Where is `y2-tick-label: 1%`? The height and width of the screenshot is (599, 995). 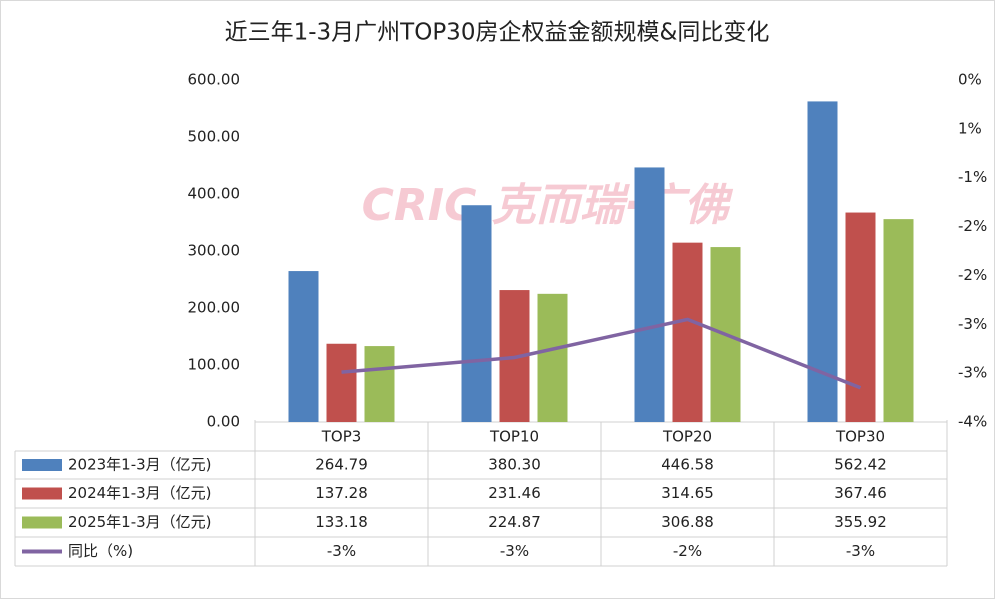 y2-tick-label: 1% is located at coordinates (970, 128).